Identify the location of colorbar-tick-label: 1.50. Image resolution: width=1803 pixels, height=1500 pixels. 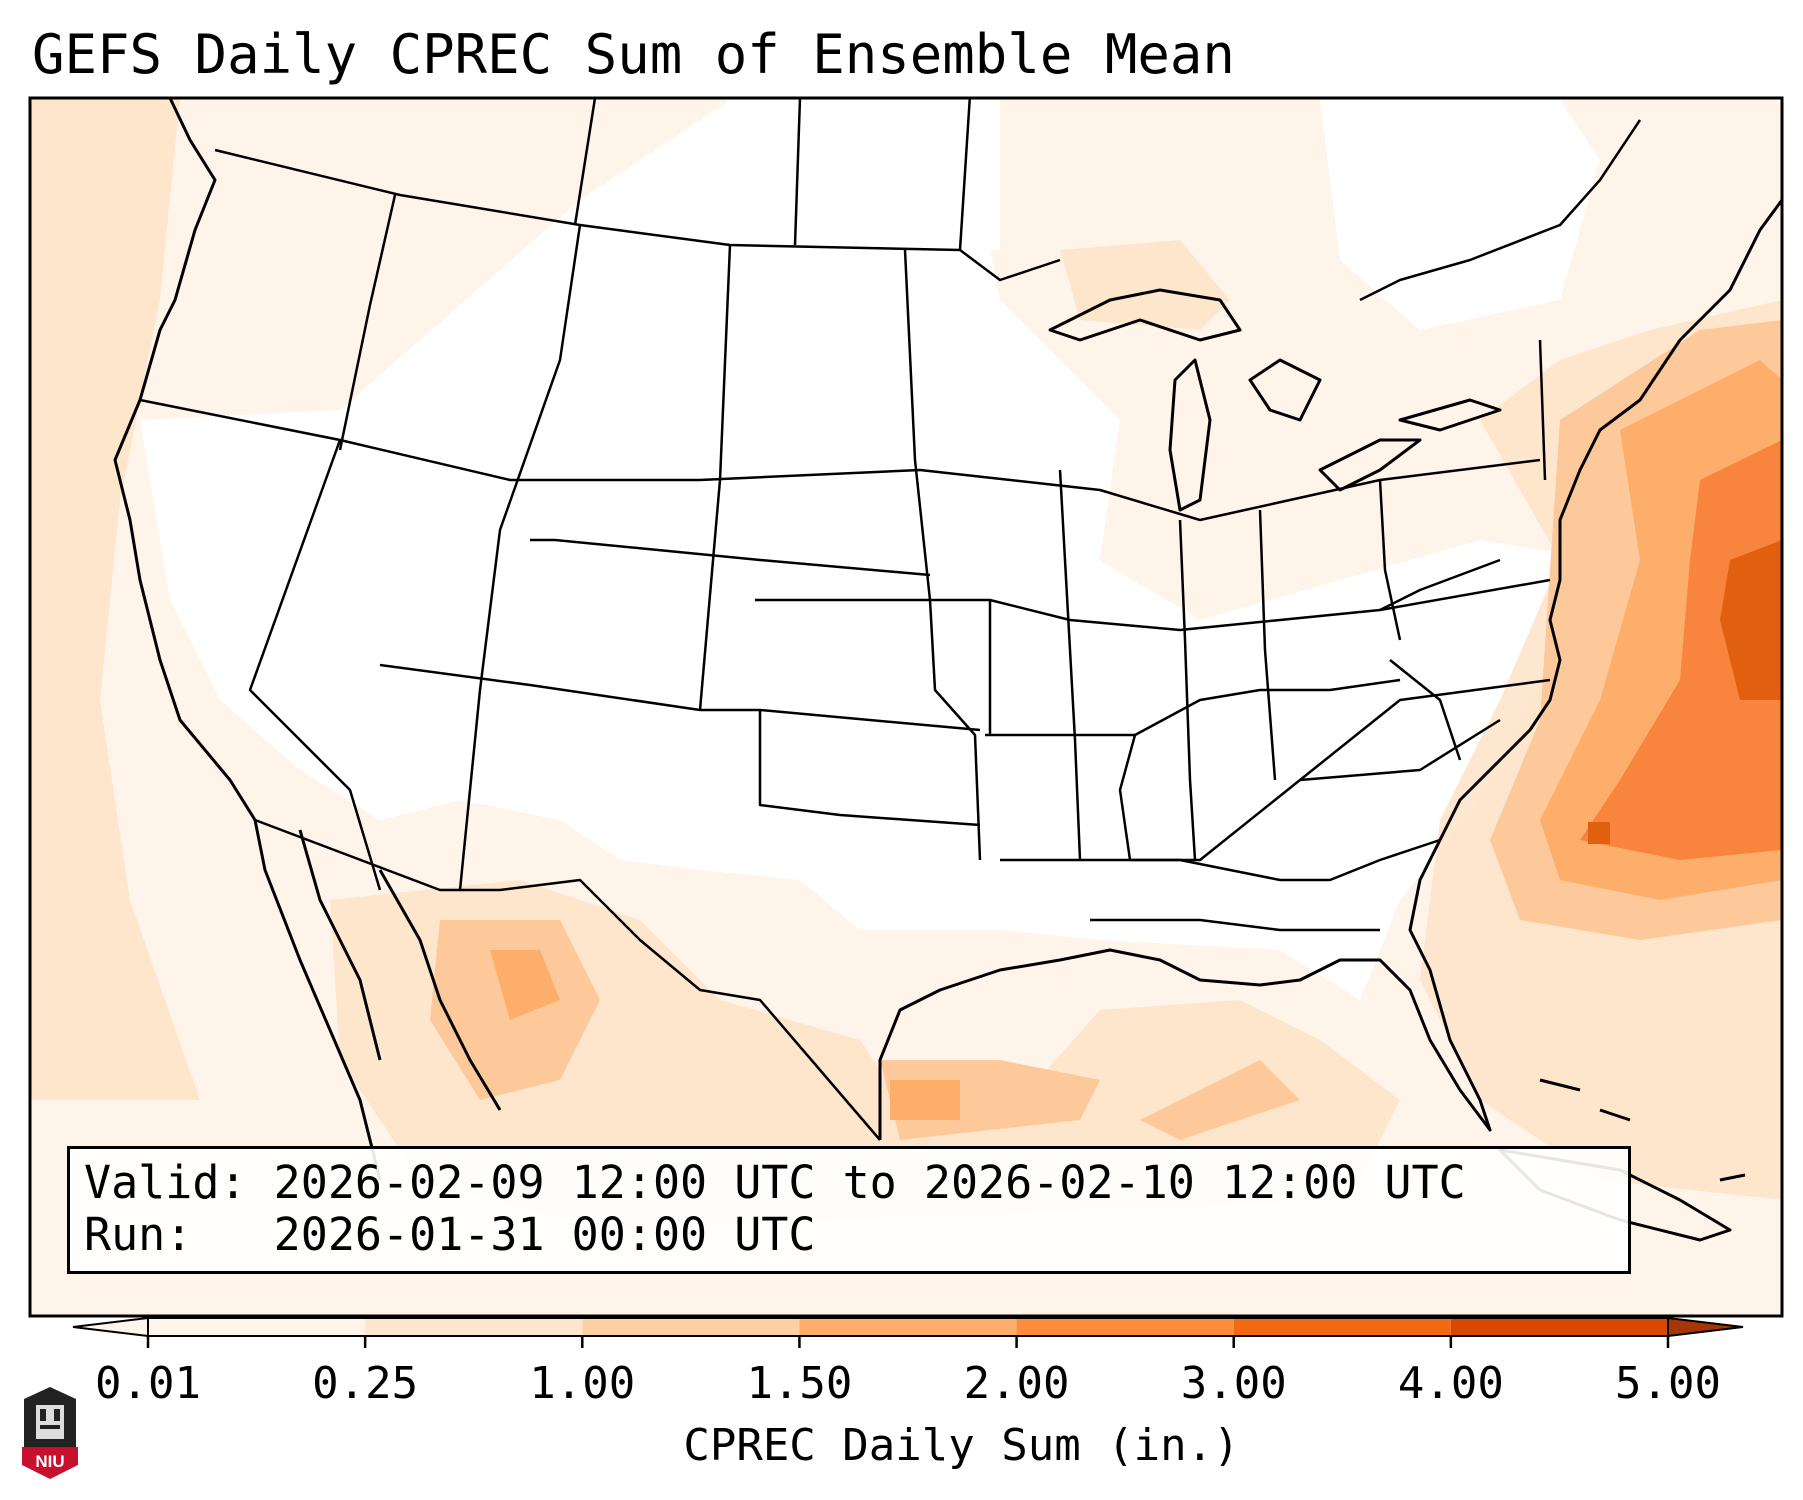
(799, 1383).